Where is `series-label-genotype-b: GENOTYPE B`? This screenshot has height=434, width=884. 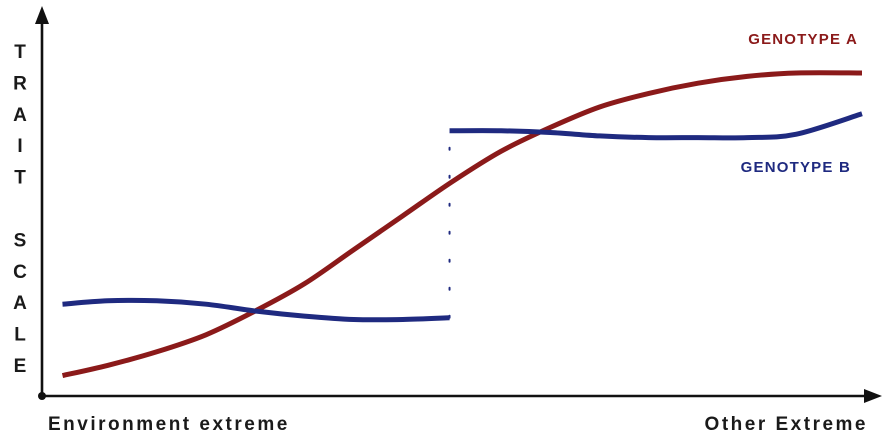
series-label-genotype-b: GENOTYPE B is located at coordinates (796, 167).